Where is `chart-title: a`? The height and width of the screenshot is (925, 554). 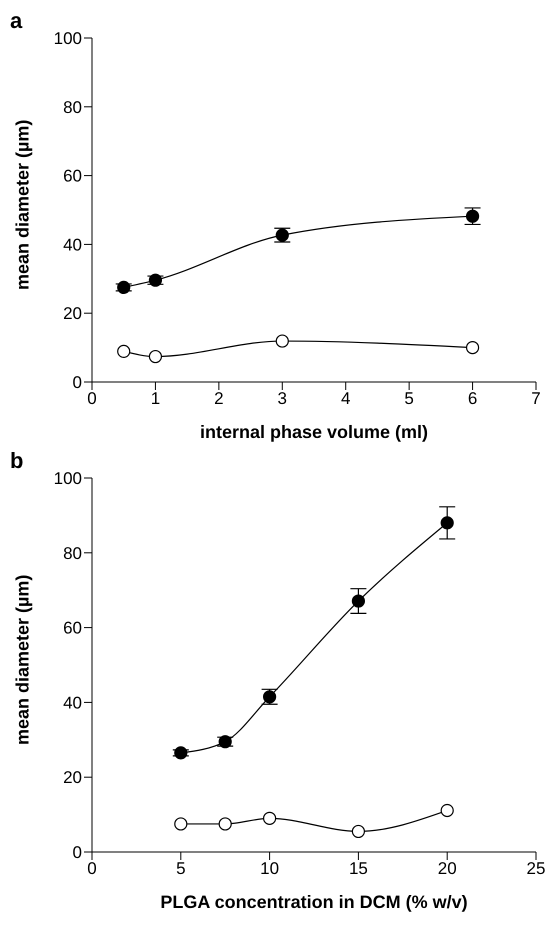 chart-title: a is located at coordinates (16, 21).